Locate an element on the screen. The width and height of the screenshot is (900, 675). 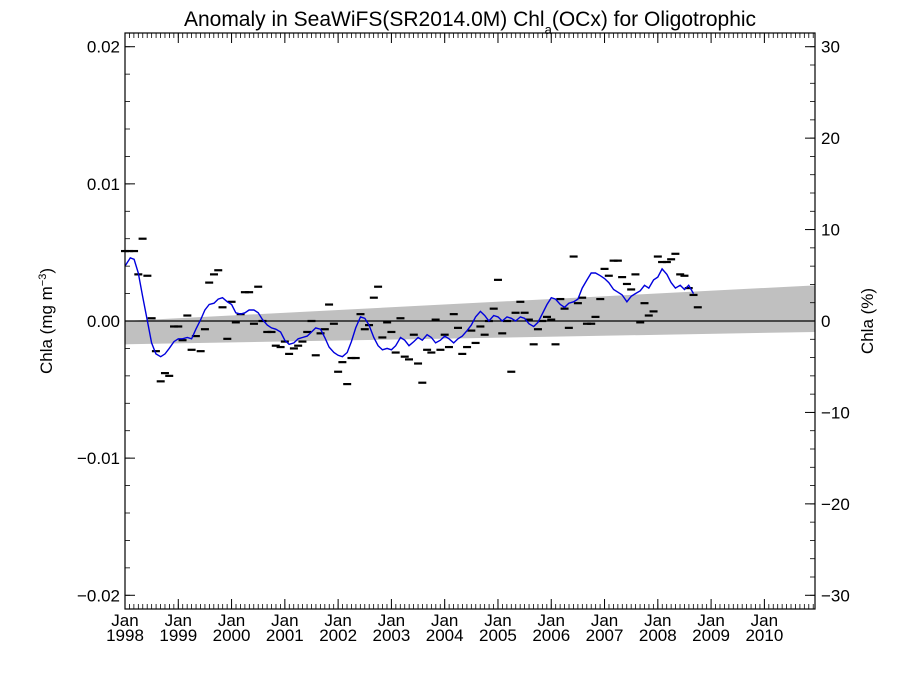
x-tick-year-label: 1998 is located at coordinates (125, 635).